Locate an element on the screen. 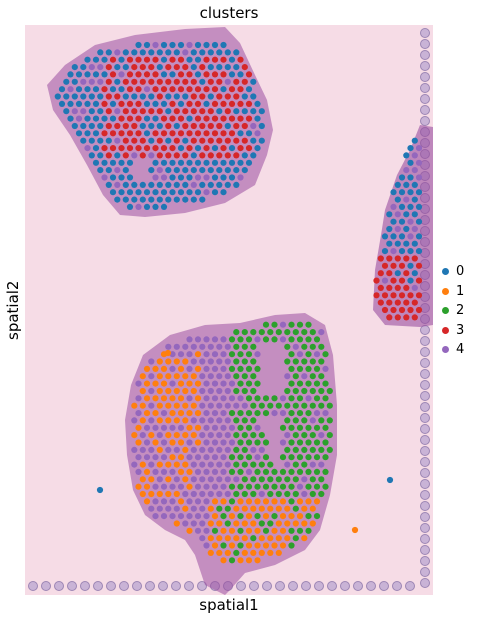  chart-title: clusters is located at coordinates (229, 13).